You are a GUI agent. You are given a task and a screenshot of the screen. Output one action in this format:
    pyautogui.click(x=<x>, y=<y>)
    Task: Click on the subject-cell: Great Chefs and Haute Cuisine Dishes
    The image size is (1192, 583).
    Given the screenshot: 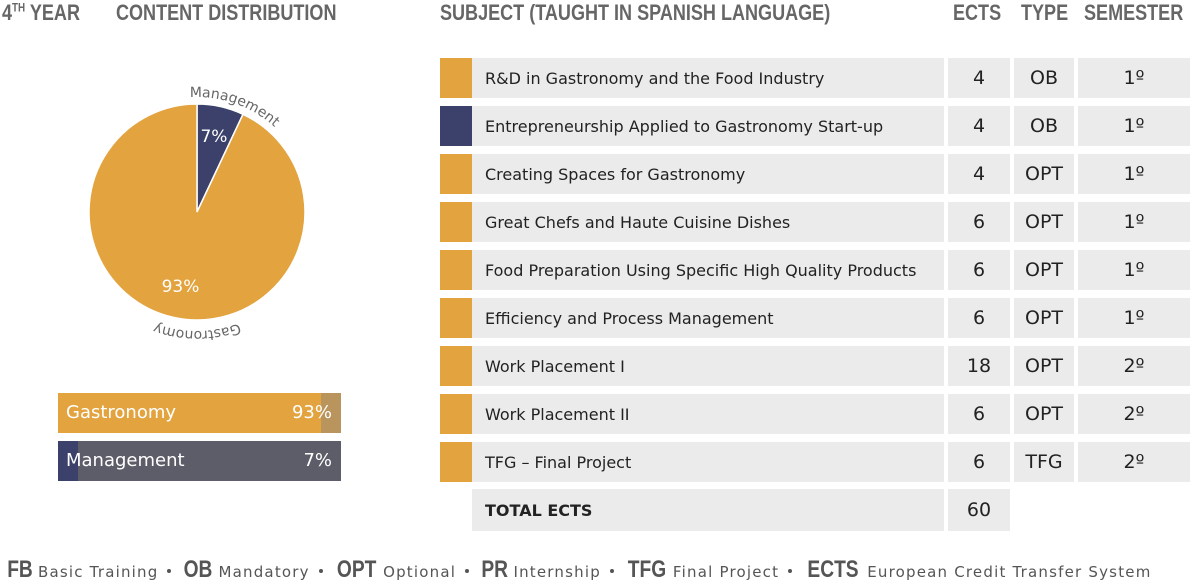 What is the action you would take?
    pyautogui.click(x=708, y=222)
    